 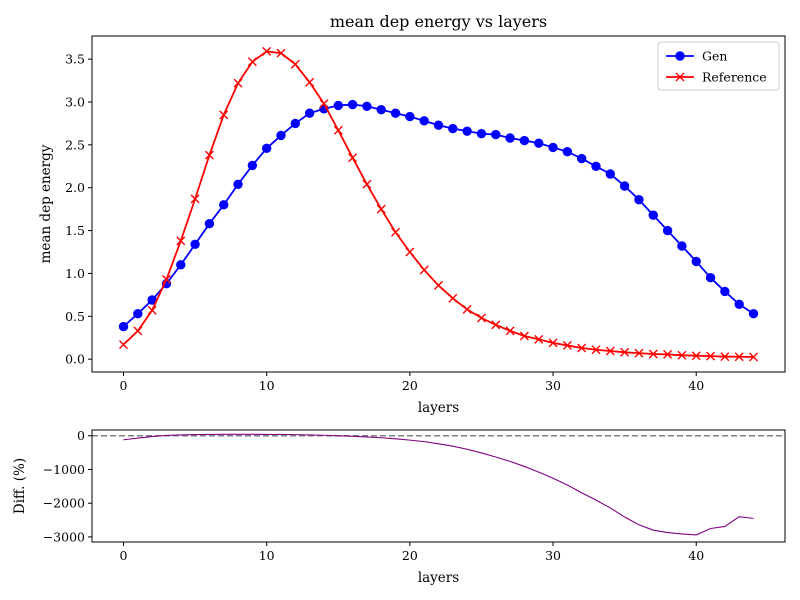 What do you see at coordinates (438, 408) in the screenshot?
I see `top-x-axis-label: layers` at bounding box center [438, 408].